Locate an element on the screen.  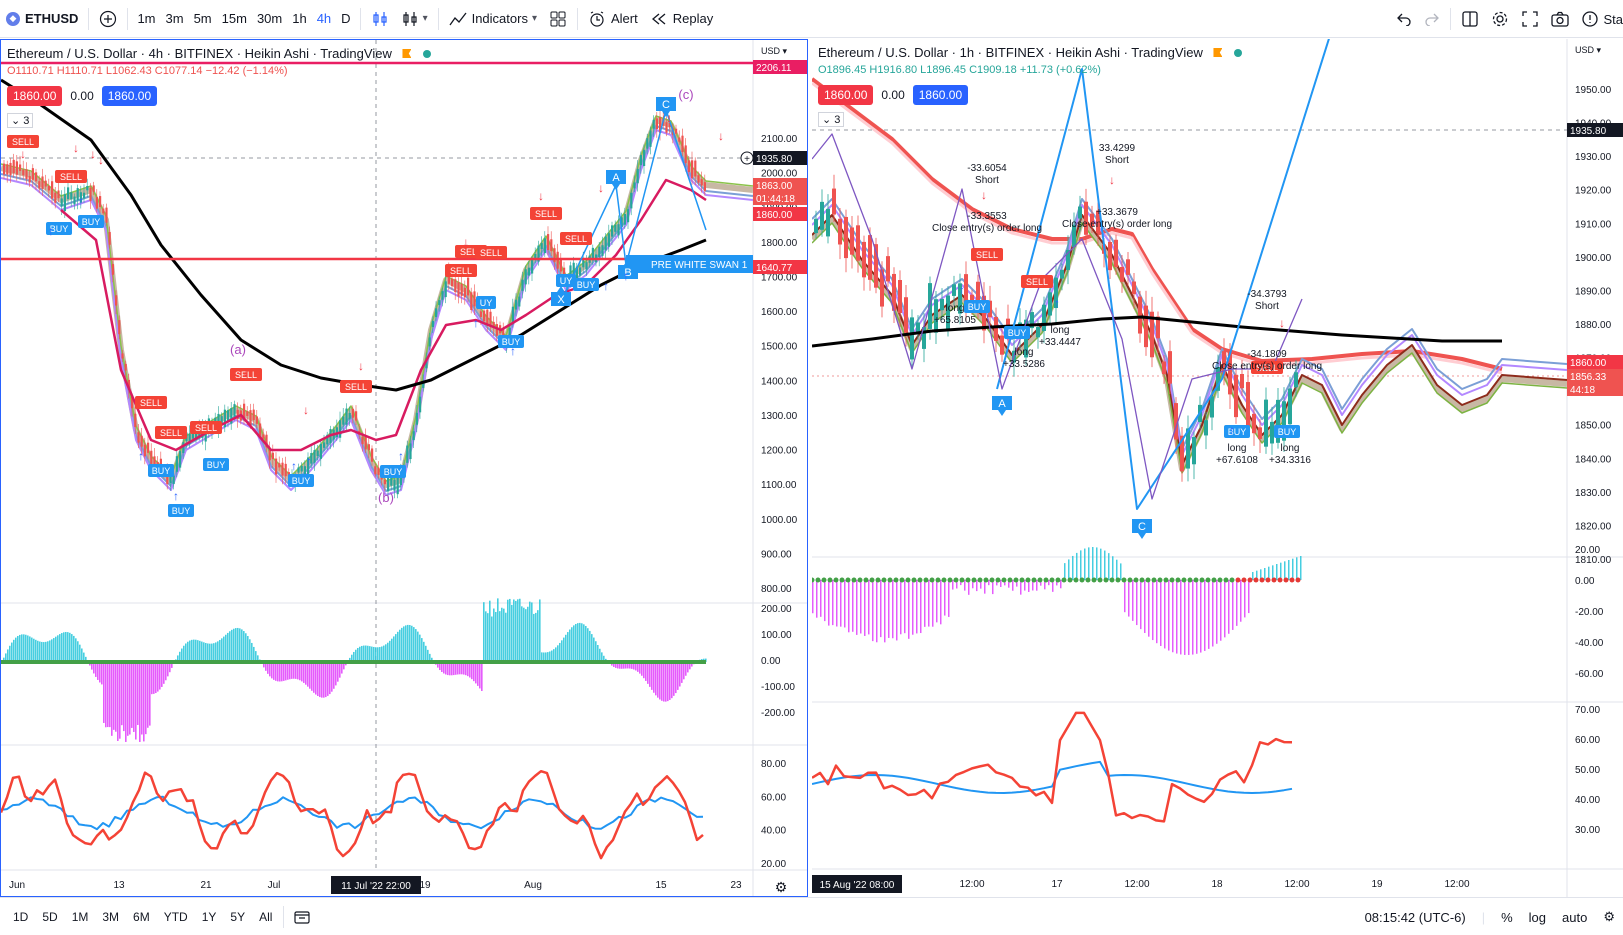
range-ytd: YTD is located at coordinates (175, 916).